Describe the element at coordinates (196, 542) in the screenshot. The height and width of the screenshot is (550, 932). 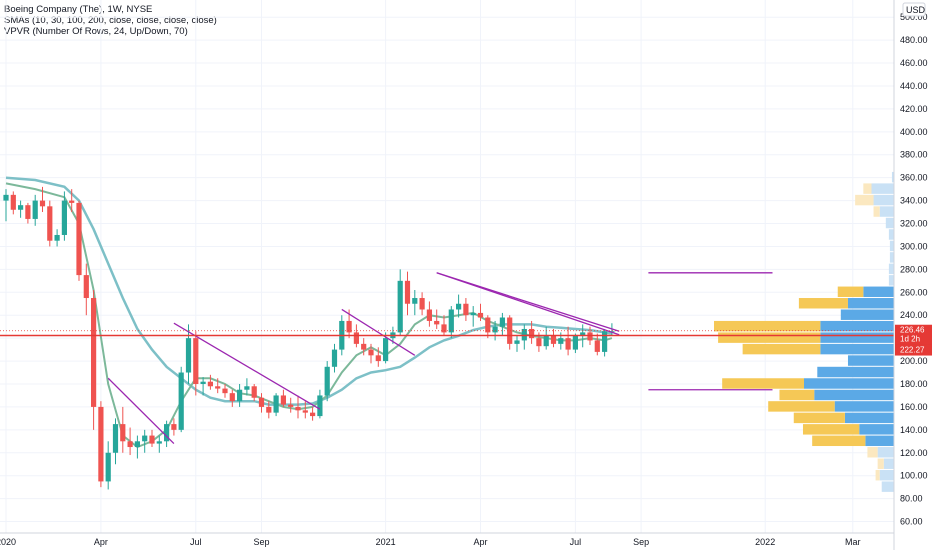
I see `time-tick-label: Jul` at that location.